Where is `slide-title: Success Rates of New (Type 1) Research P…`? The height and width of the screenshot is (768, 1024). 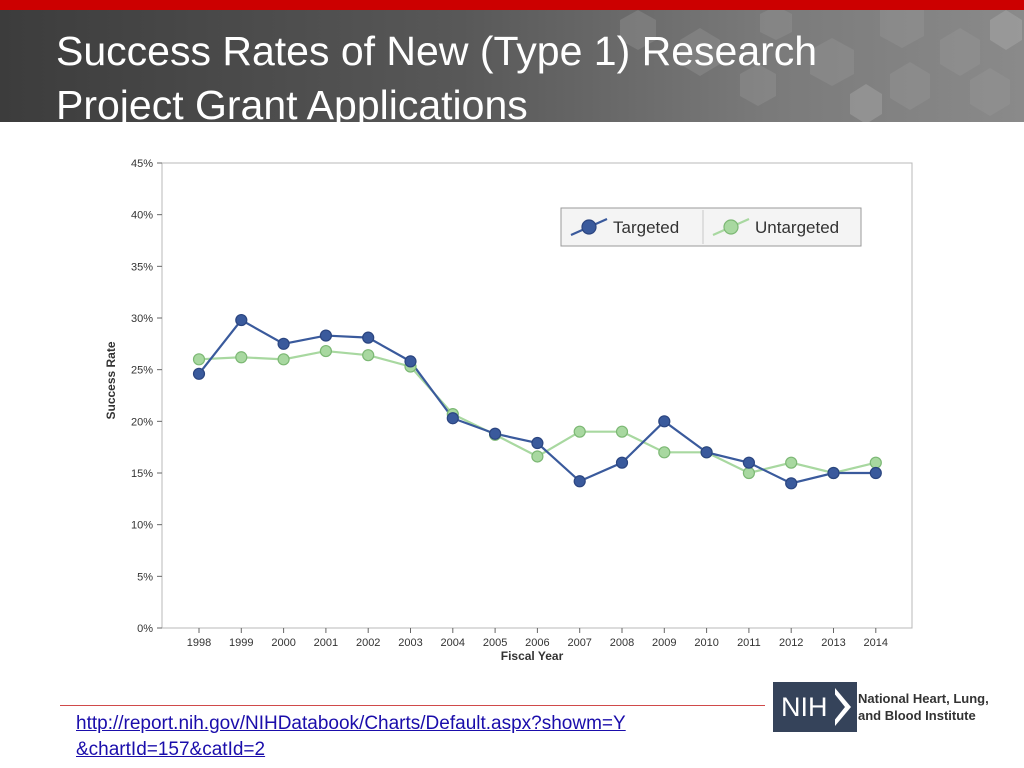 slide-title: Success Rates of New (Type 1) Research P… is located at coordinates (436, 73).